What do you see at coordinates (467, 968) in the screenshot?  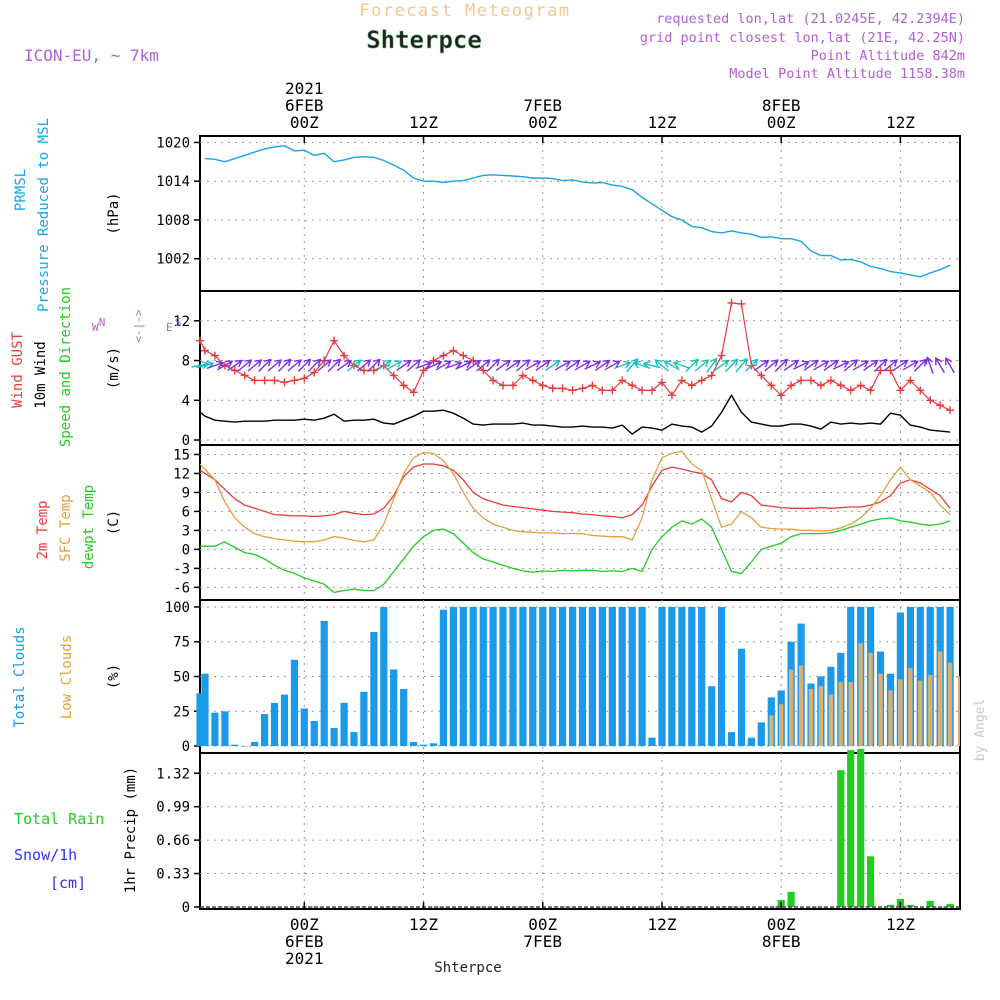 I see `footer-location: Shterpce` at bounding box center [467, 968].